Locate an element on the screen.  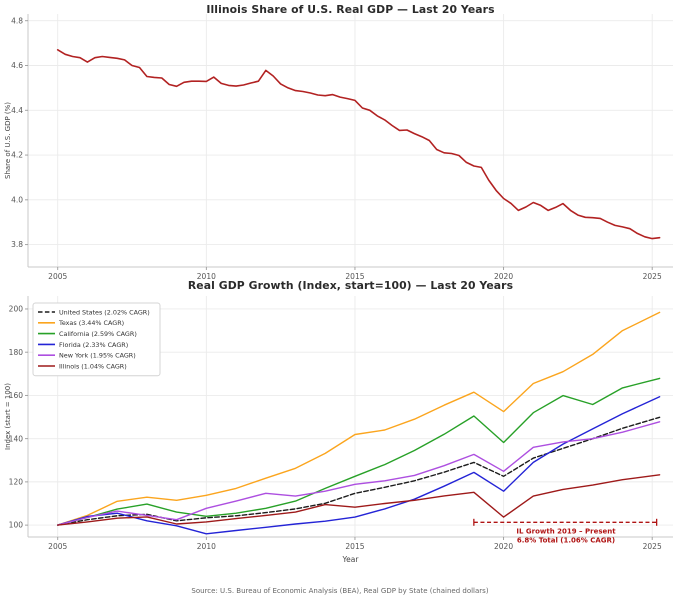
legend-label-new-york-1-95-cagr: New York (1.95% CAGR) is located at coordinates (97, 356).